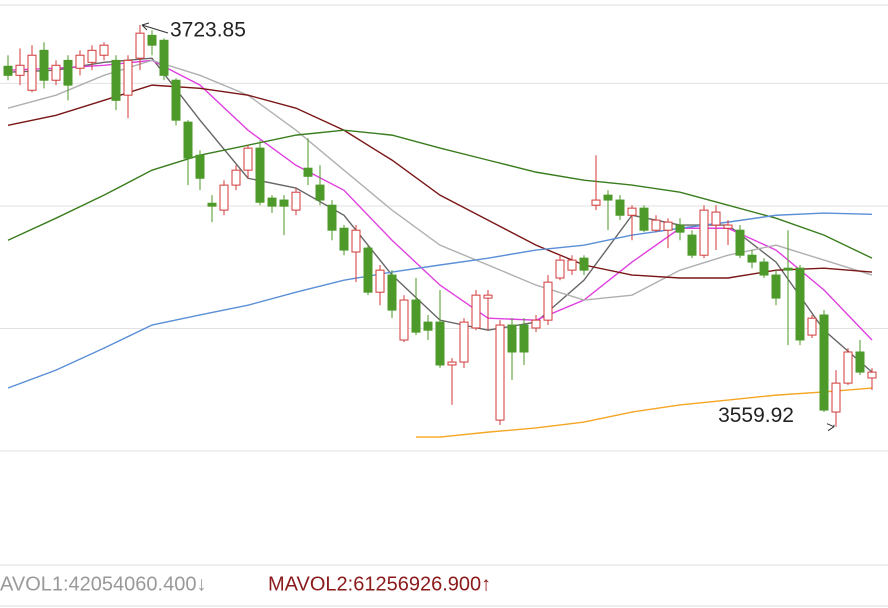 This screenshot has width=888, height=608. I want to click on annotation-arrow, so click(155, 29).